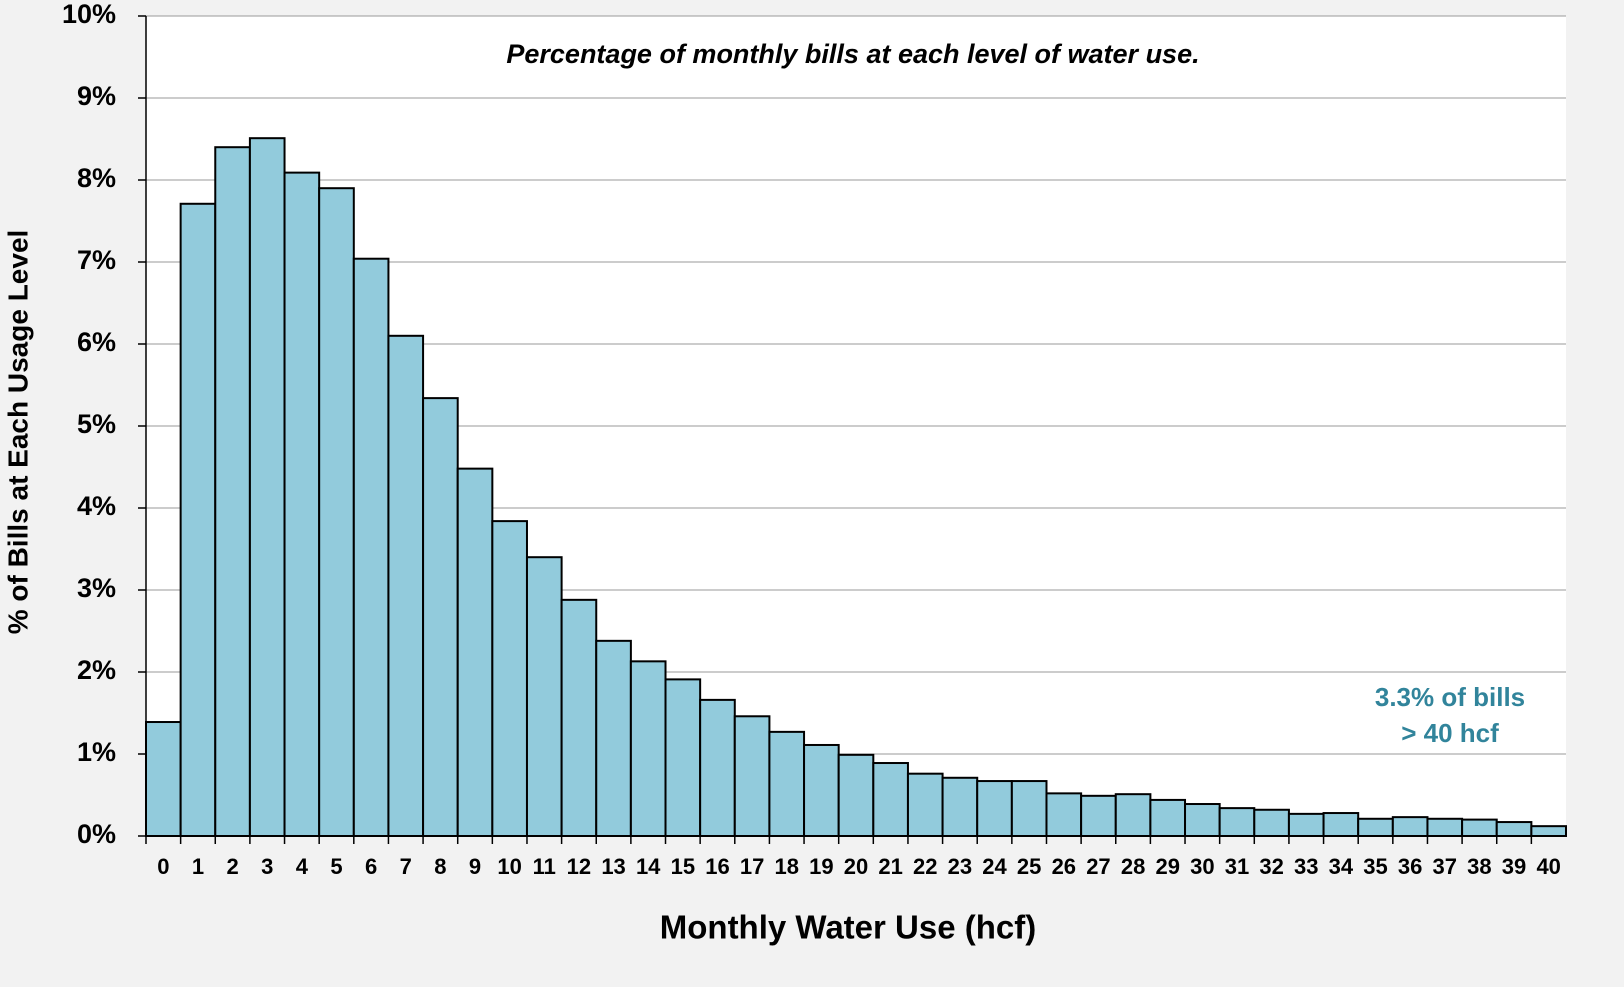 Image resolution: width=1624 pixels, height=987 pixels. What do you see at coordinates (1202, 866) in the screenshot?
I see `x-tick-label: 30` at bounding box center [1202, 866].